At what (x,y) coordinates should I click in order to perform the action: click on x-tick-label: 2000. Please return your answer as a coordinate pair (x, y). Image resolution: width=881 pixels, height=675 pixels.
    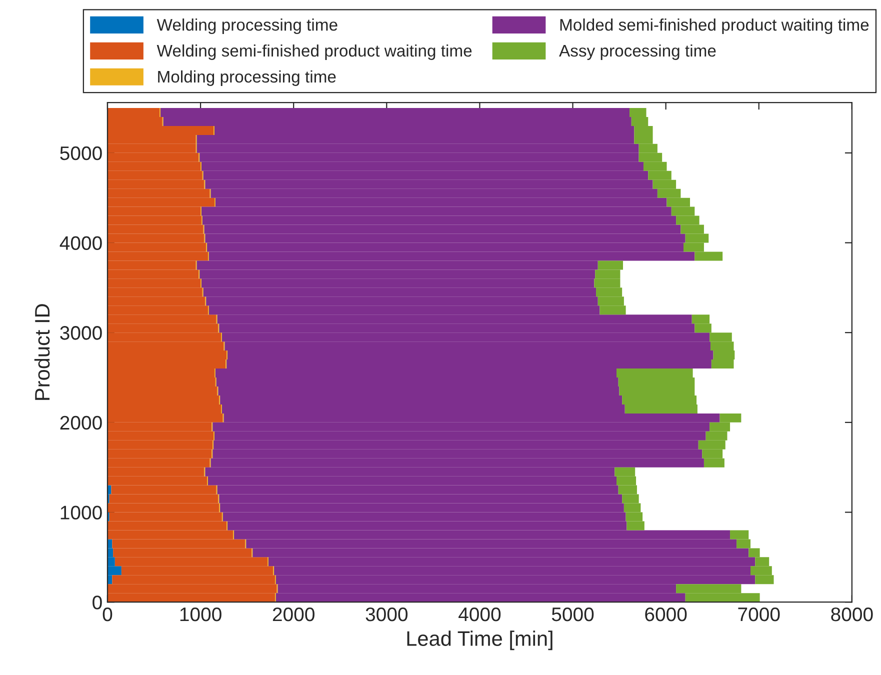
    Looking at the image, I should click on (293, 614).